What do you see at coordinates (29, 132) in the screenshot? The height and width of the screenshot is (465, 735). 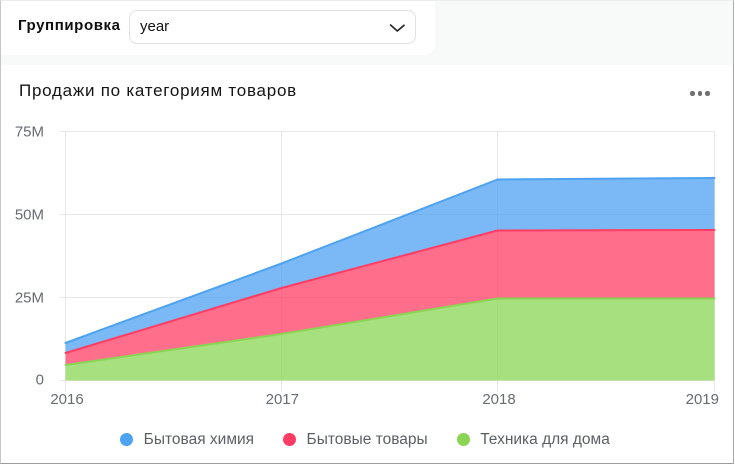 I see `svg-text: 75M` at bounding box center [29, 132].